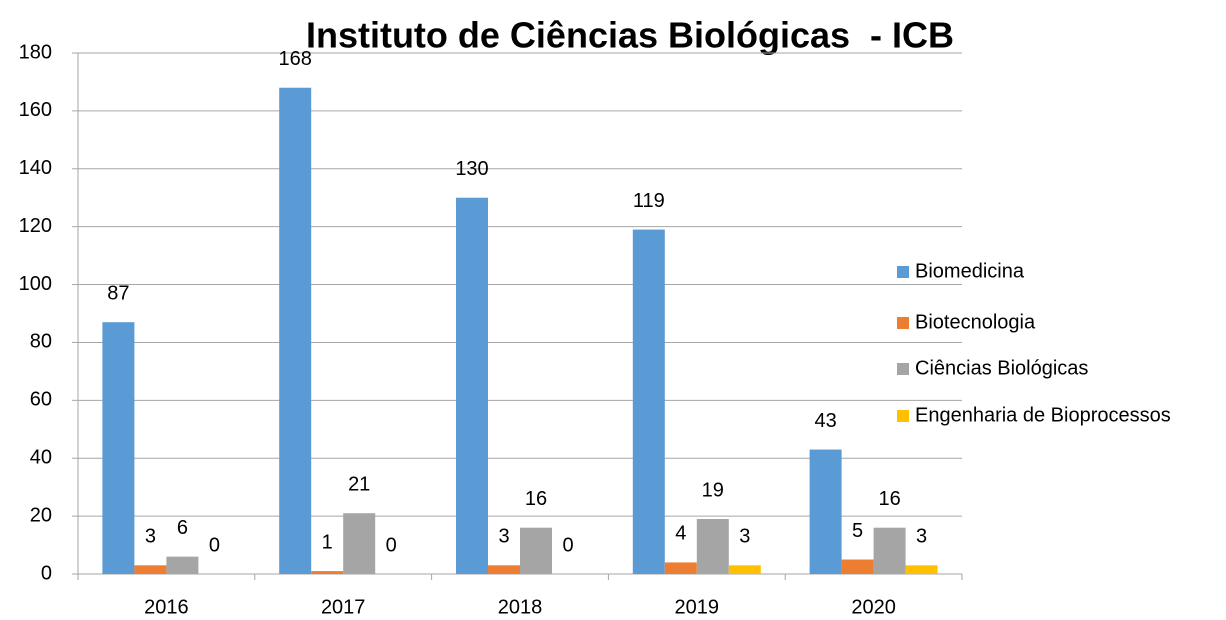 The image size is (1226, 620). Describe the element at coordinates (35, 110) in the screenshot. I see `y-tick-label: 160` at that location.